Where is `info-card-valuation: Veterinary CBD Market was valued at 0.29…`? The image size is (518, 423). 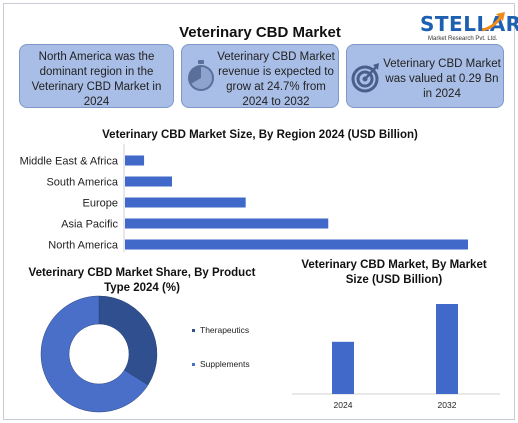 info-card-valuation: Veterinary CBD Market was valued at 0.29… is located at coordinates (425, 76).